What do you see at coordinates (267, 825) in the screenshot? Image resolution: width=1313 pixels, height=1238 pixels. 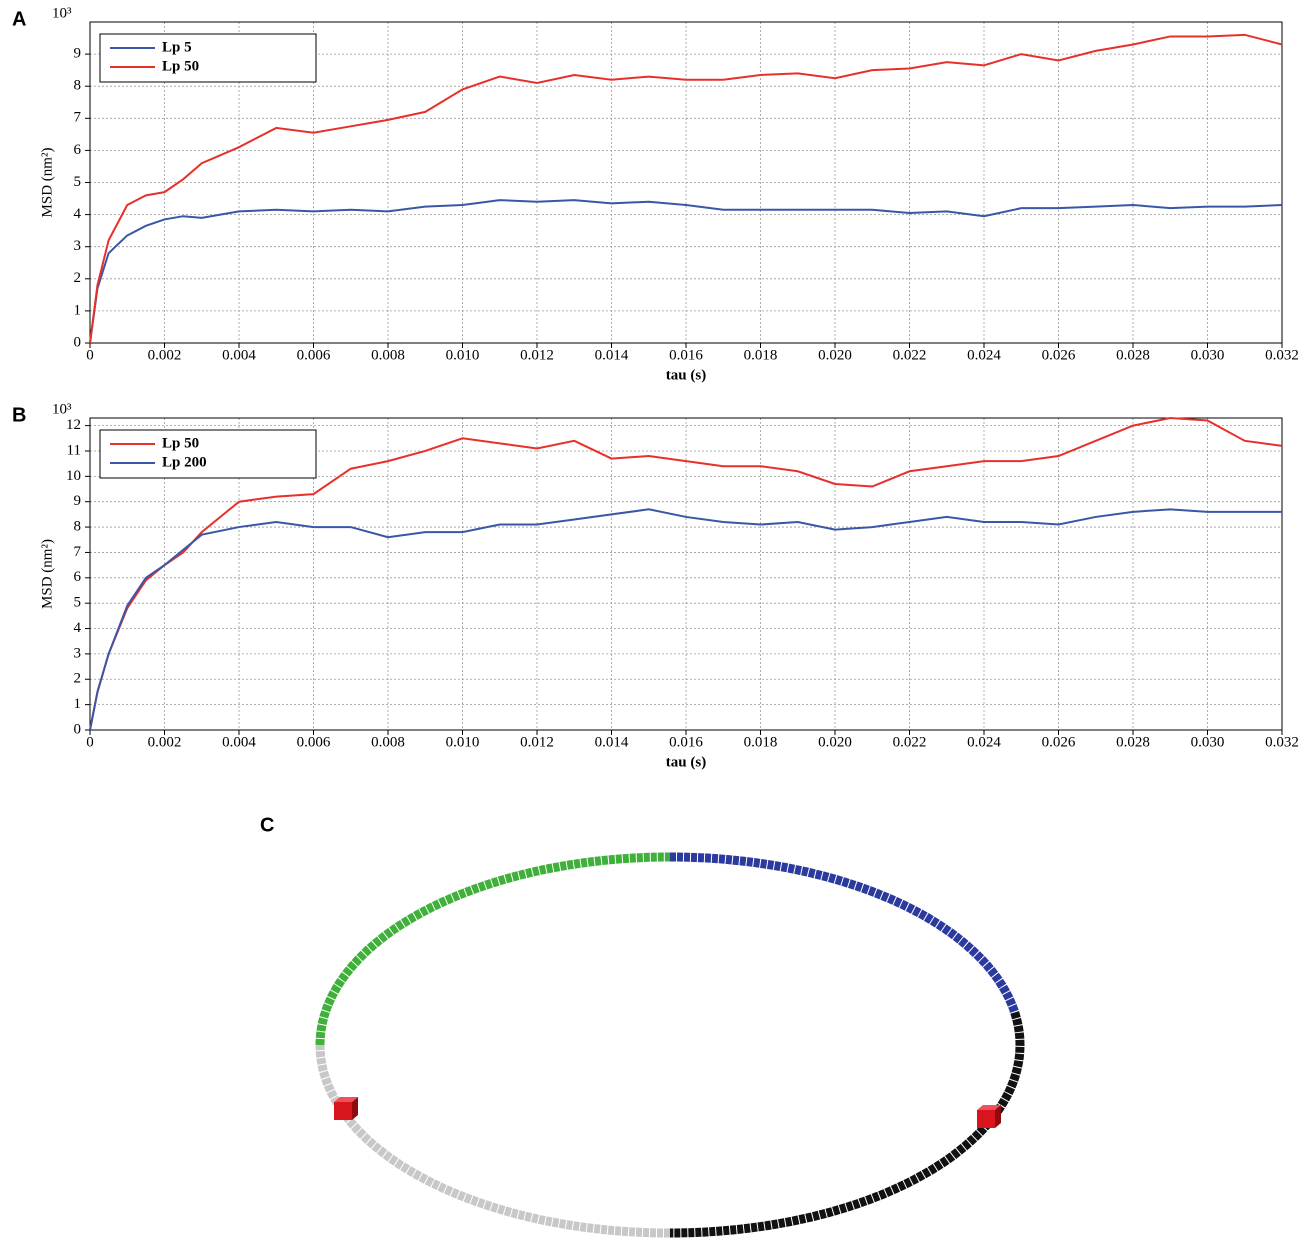 I see `panel-label: C` at bounding box center [267, 825].